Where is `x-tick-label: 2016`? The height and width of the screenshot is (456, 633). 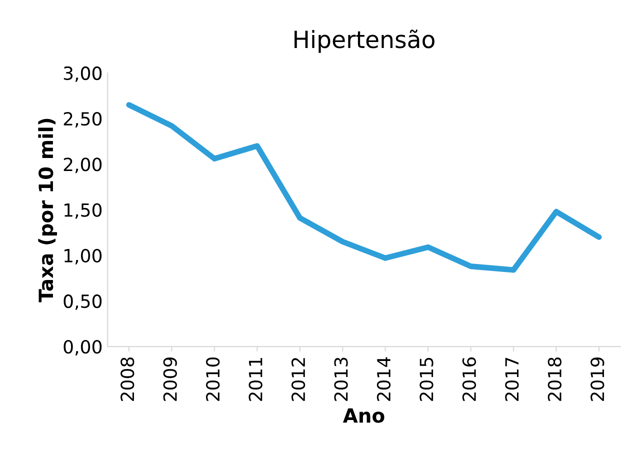
x-tick-label: 2016 is located at coordinates (469, 379).